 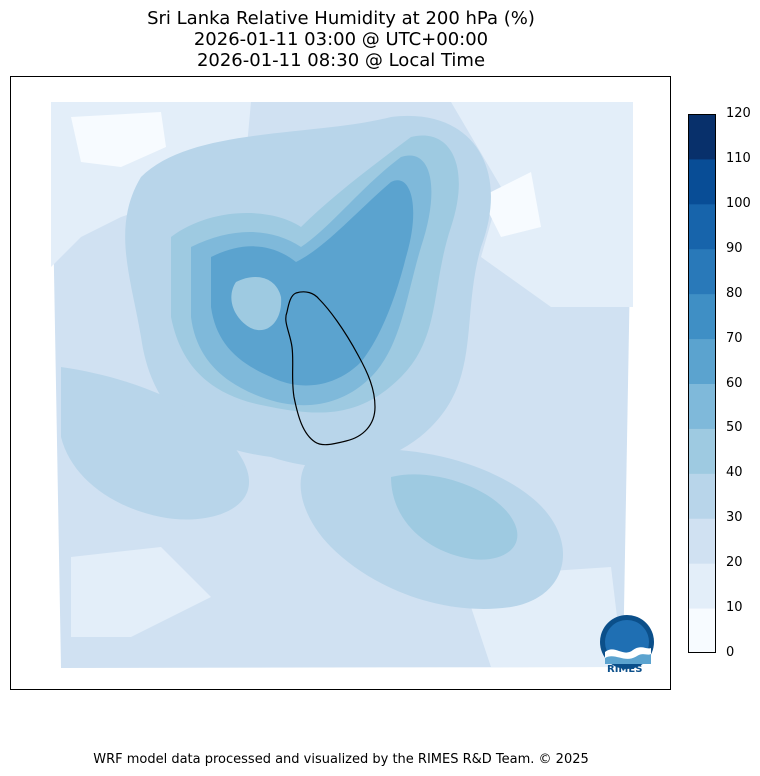 I want to click on colorbar, so click(x=702, y=383).